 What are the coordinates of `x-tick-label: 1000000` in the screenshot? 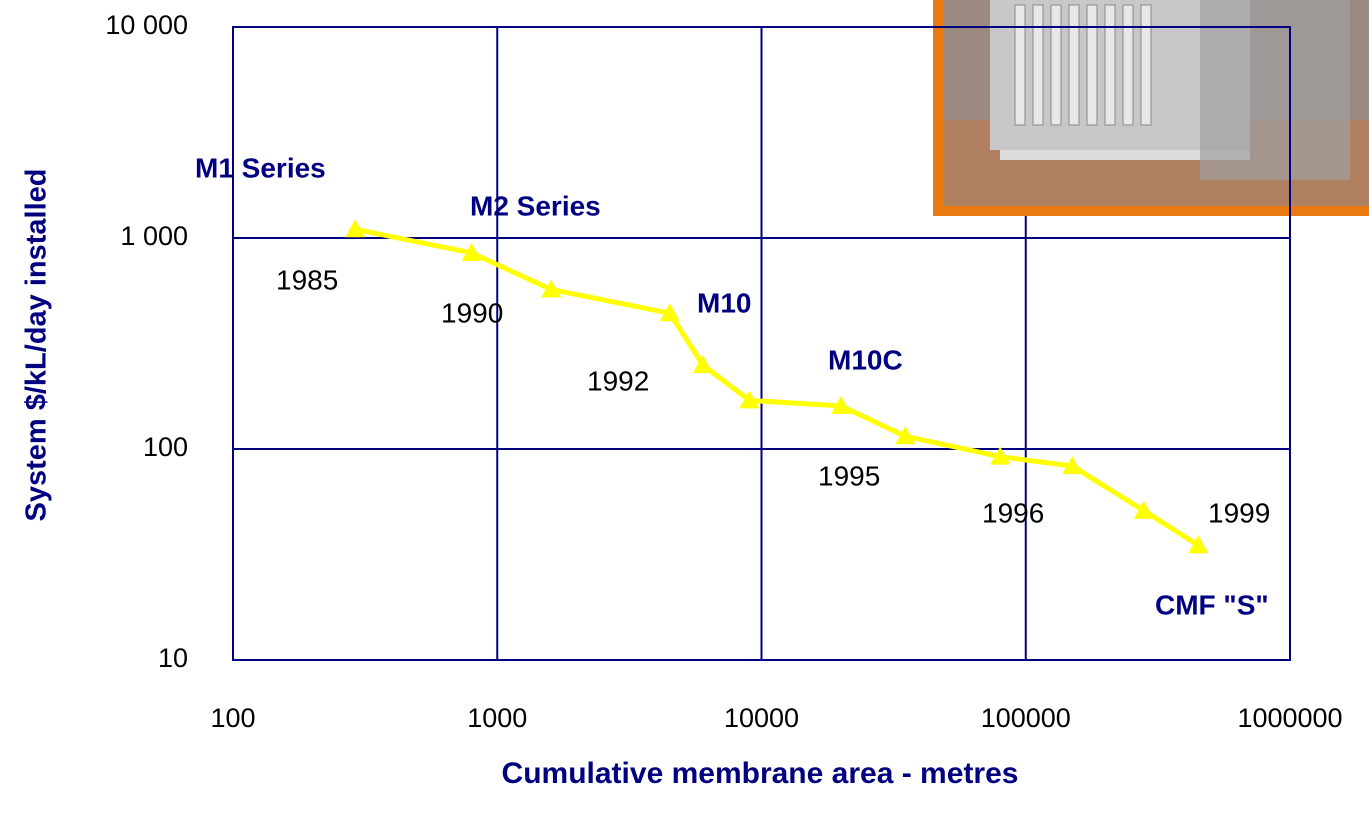 It's located at (1289, 718).